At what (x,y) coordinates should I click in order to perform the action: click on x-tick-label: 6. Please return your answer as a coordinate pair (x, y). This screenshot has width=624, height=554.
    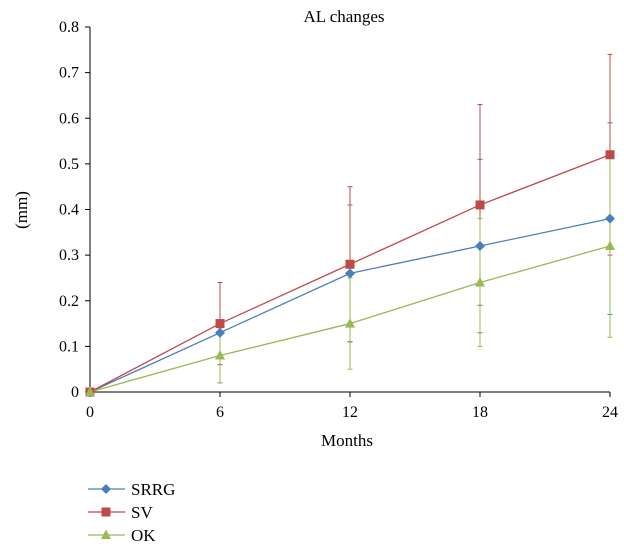
    Looking at the image, I should click on (220, 412).